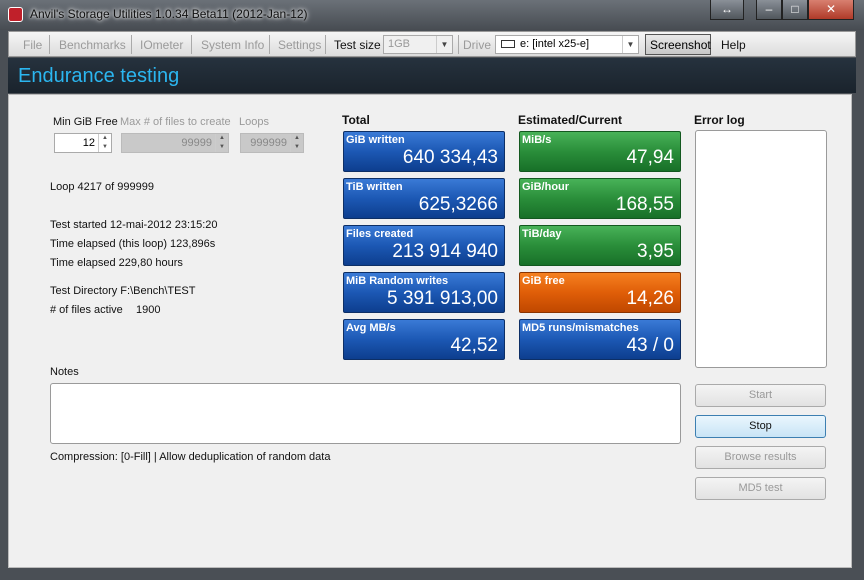 The image size is (864, 580). What do you see at coordinates (445, 251) in the screenshot?
I see `tile-value: 213 914 940` at bounding box center [445, 251].